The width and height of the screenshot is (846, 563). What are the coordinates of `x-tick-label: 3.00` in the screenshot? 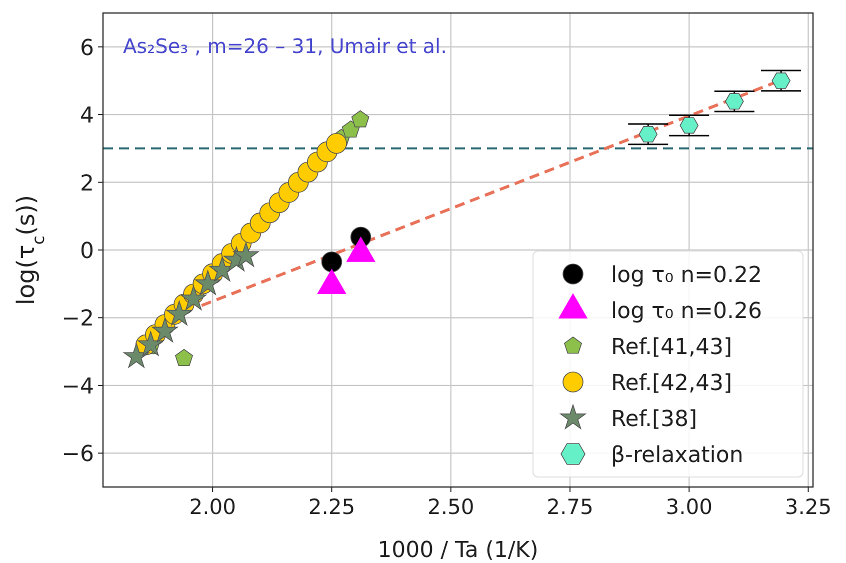 It's located at (689, 507).